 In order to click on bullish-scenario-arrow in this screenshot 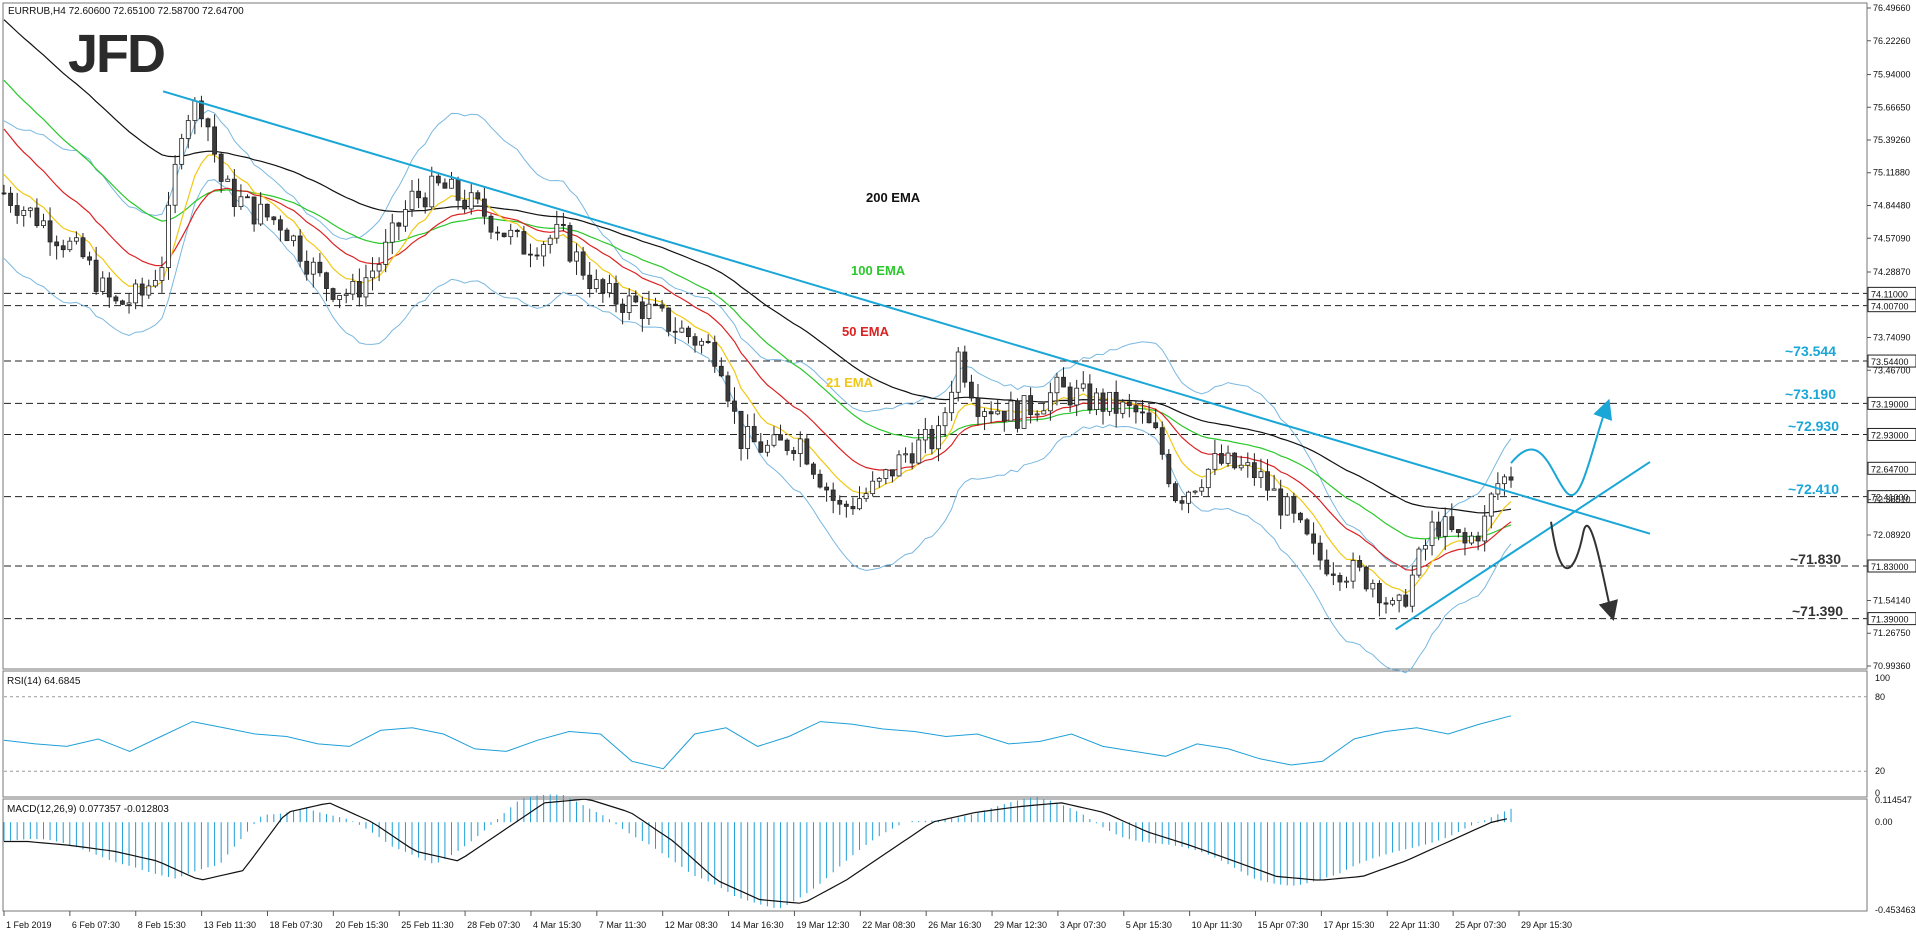, I will do `click(1561, 447)`.